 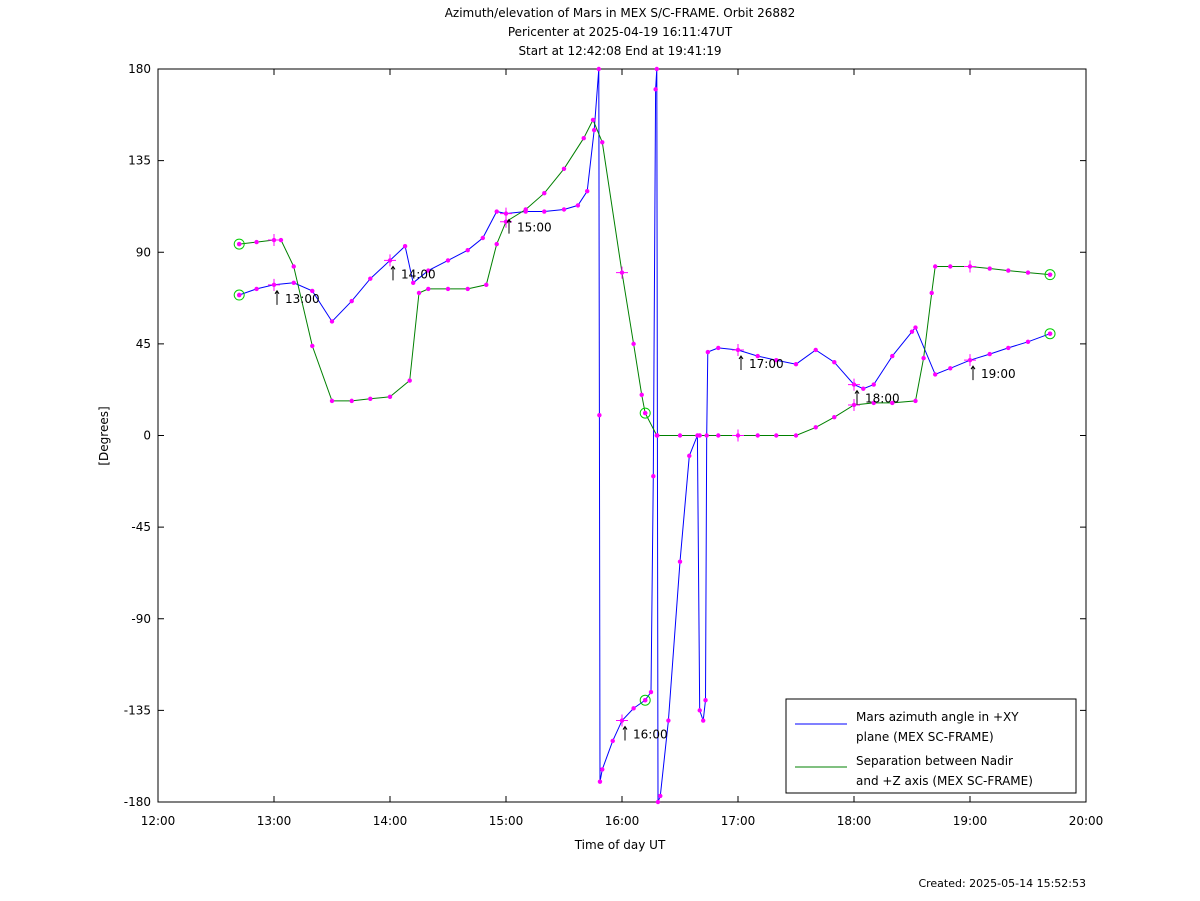 What do you see at coordinates (650, 735) in the screenshot?
I see `hour-label: 16:00` at bounding box center [650, 735].